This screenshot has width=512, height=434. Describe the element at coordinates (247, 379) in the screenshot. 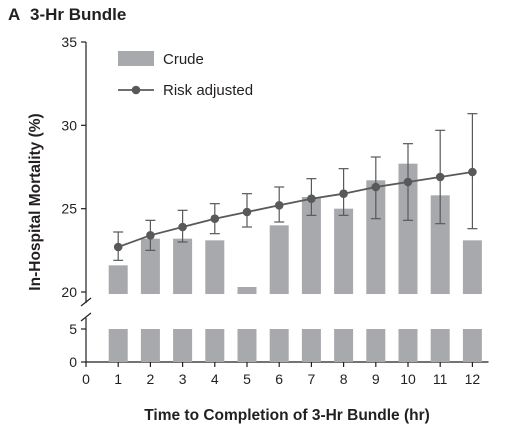

I see `x-tick-label: 5` at that location.